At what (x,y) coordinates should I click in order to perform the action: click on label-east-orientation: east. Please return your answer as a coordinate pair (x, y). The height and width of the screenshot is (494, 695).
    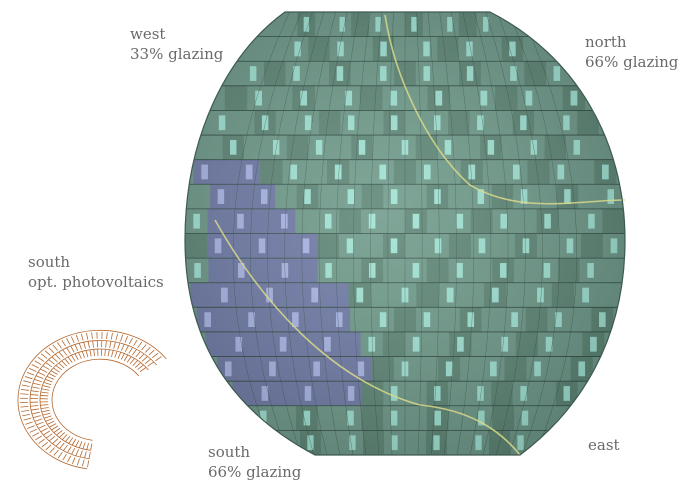
    Looking at the image, I should click on (604, 445).